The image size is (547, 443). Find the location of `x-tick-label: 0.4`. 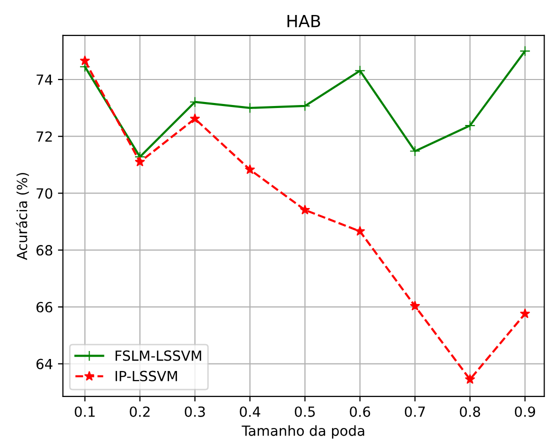

x-tick-label: 0.4 is located at coordinates (250, 411).